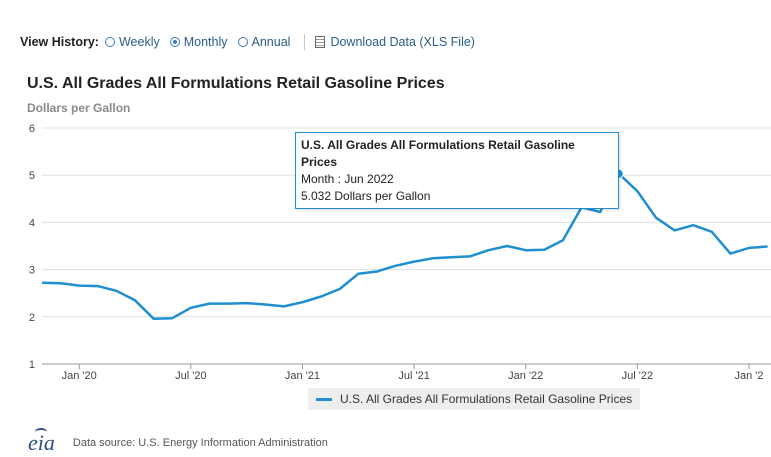  What do you see at coordinates (366, 196) in the screenshot?
I see `tooltip-value: 5.032 Dollars per Gallon` at bounding box center [366, 196].